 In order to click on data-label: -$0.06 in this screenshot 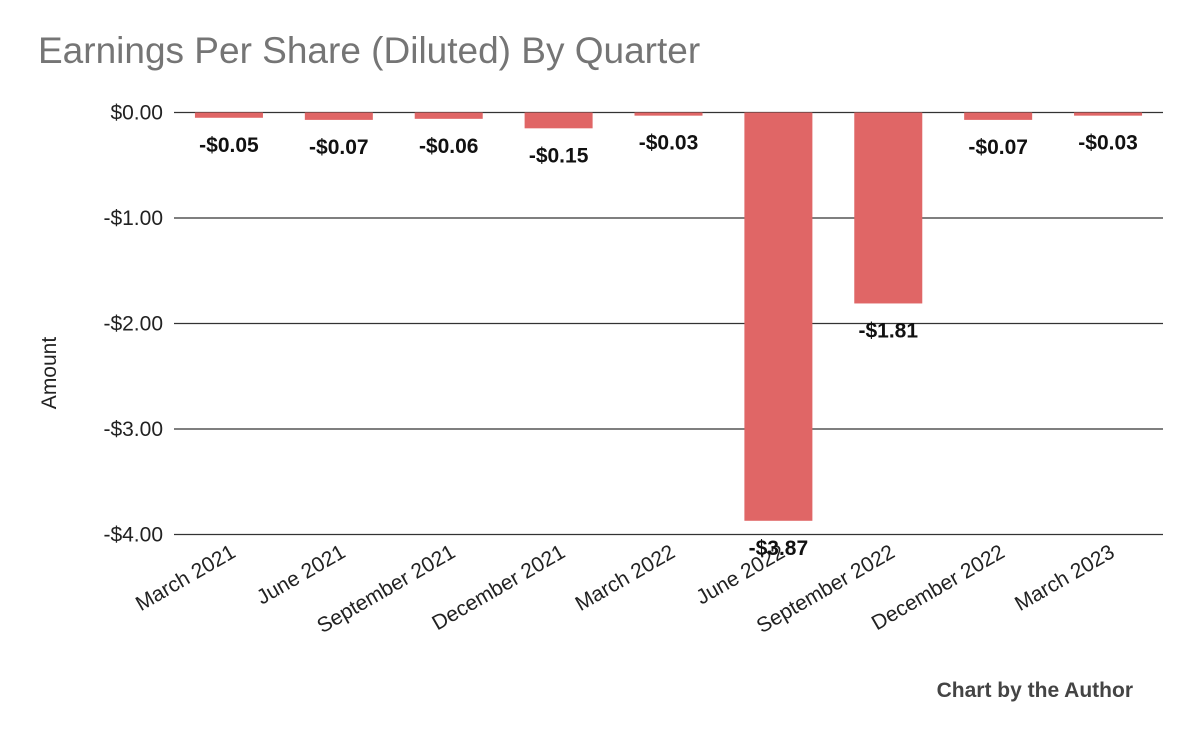, I will do `click(449, 146)`.